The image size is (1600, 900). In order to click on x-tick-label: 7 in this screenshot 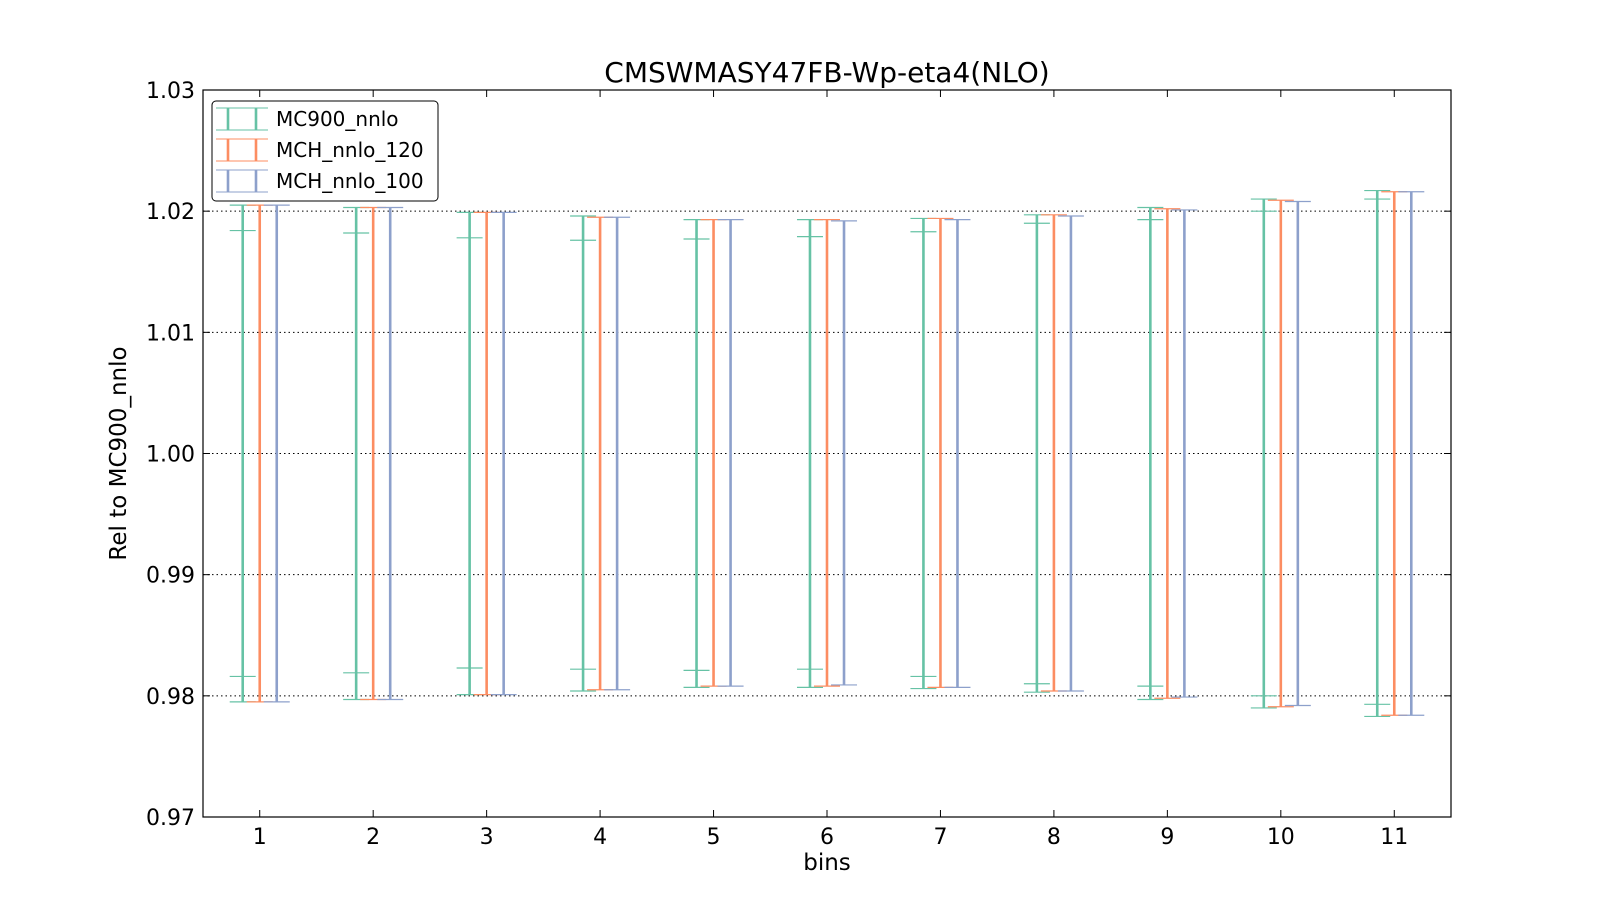, I will do `click(940, 837)`.